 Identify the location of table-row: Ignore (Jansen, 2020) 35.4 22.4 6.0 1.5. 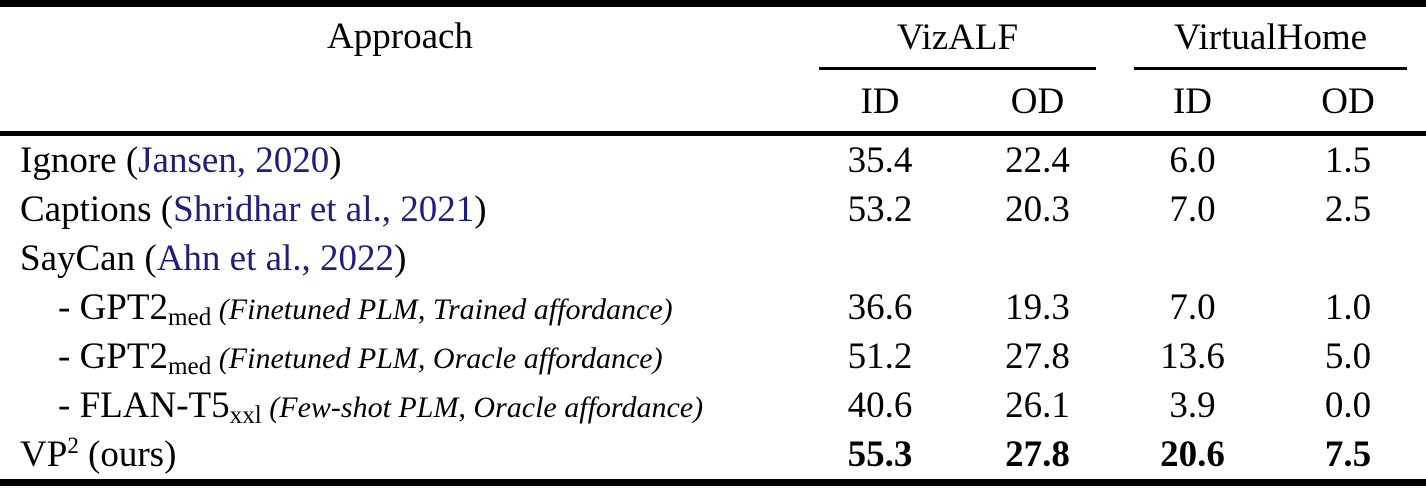
(713, 160).